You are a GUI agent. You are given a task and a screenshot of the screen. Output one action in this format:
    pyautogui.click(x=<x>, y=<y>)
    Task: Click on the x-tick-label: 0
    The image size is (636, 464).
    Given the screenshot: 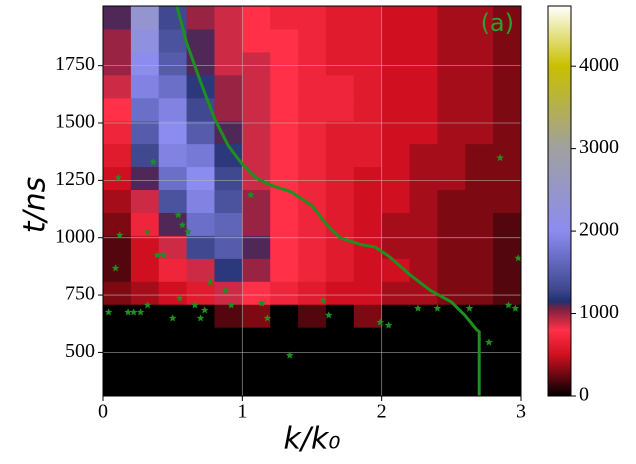 What is the action you would take?
    pyautogui.click(x=103, y=412)
    